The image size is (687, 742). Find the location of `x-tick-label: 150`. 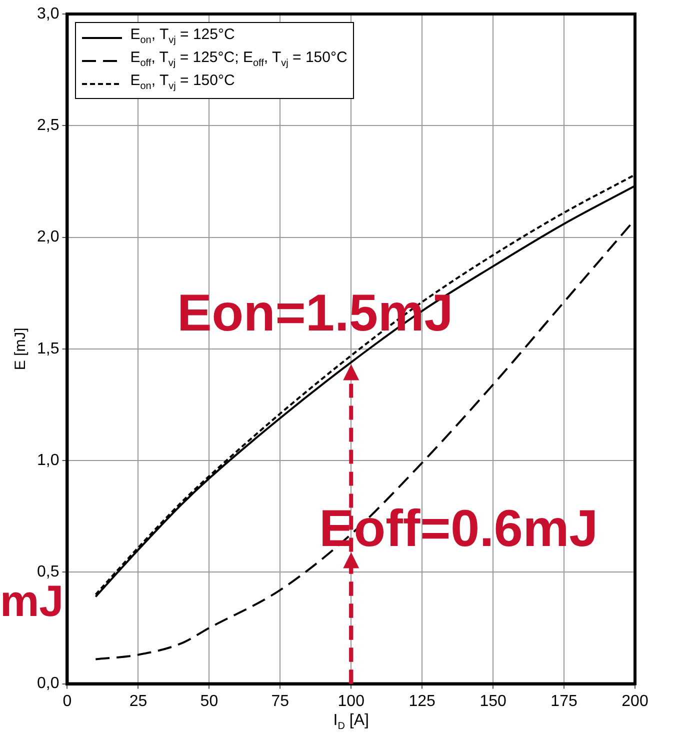

x-tick-label: 150 is located at coordinates (493, 701).